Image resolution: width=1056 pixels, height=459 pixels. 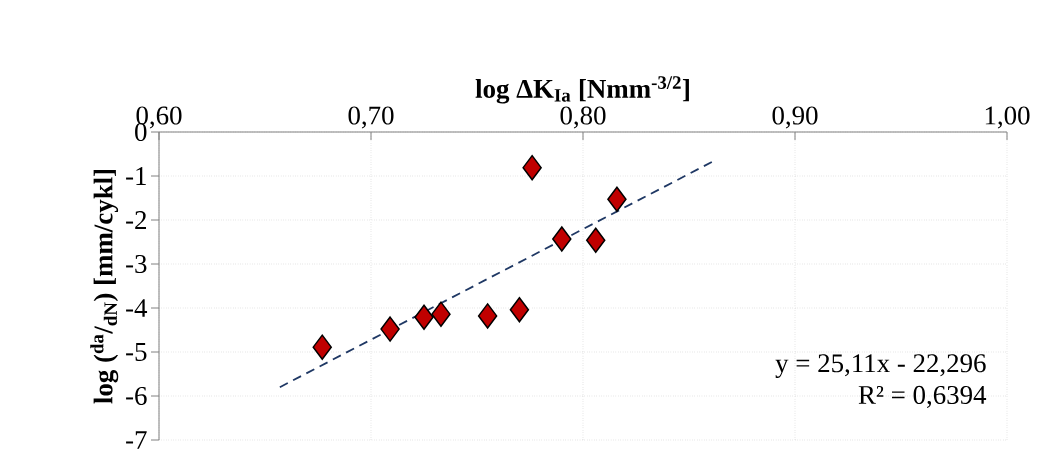 What do you see at coordinates (136, 396) in the screenshot?
I see `y-tick-label: -6` at bounding box center [136, 396].